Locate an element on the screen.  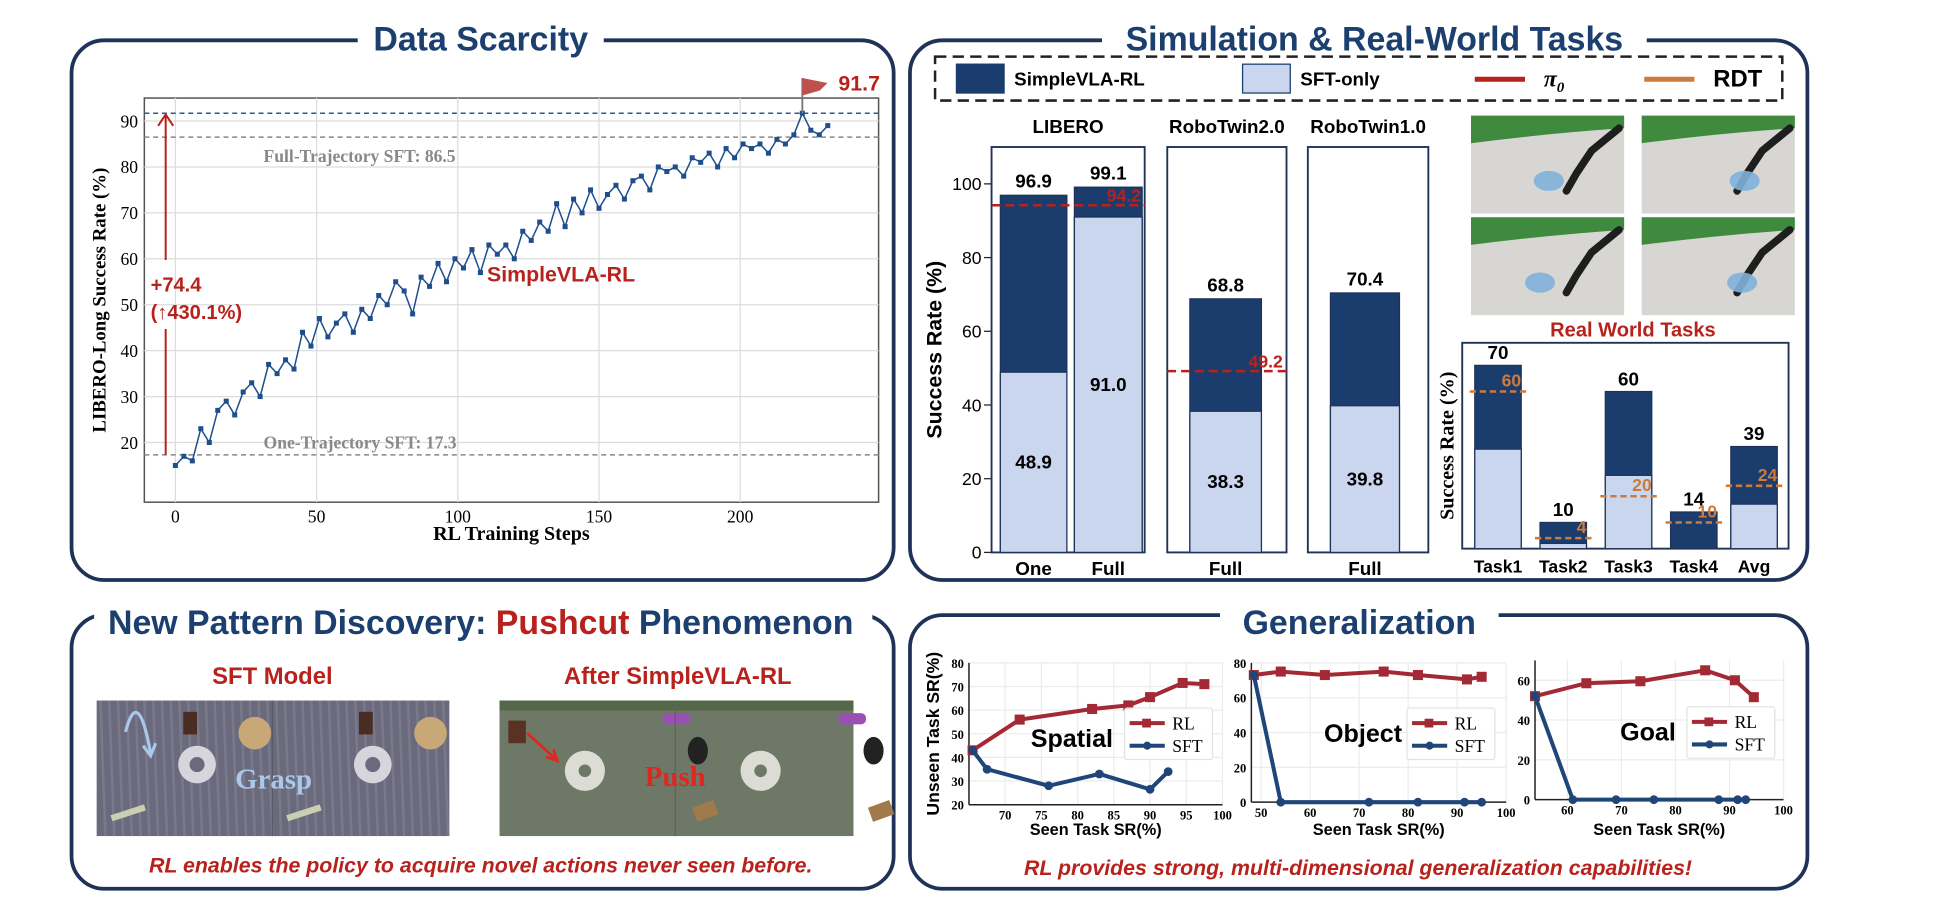
x-tick-label: 0 is located at coordinates (175, 516).